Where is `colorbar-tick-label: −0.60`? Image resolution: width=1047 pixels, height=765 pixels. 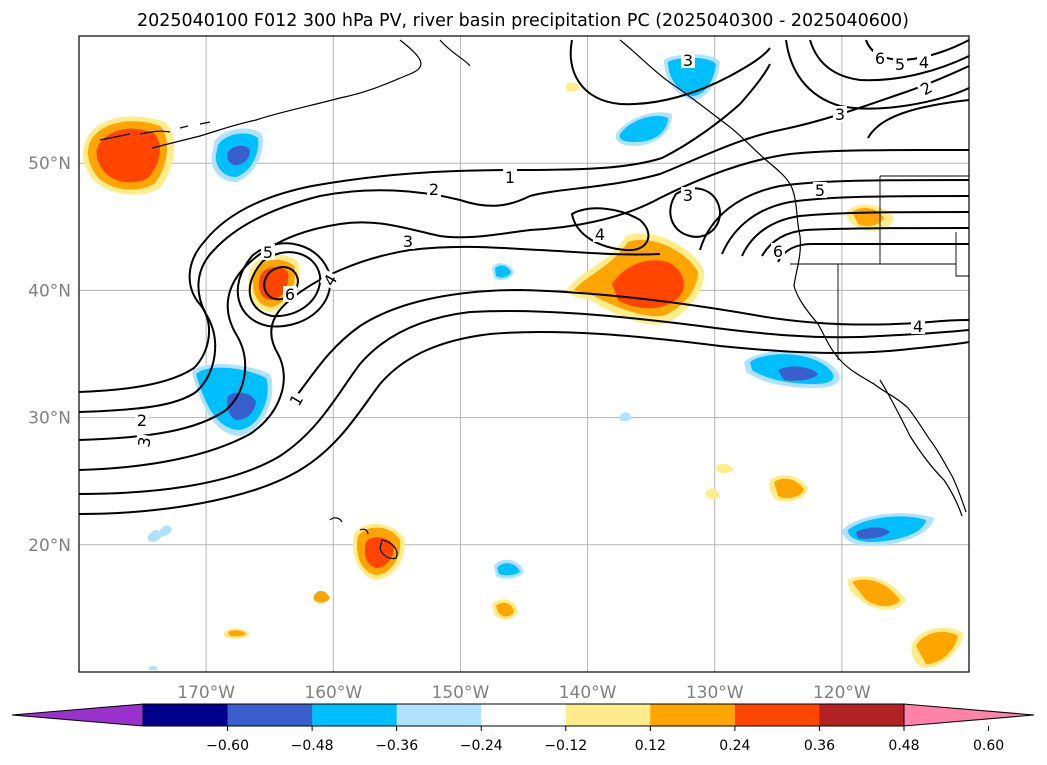 colorbar-tick-label: −0.60 is located at coordinates (227, 746).